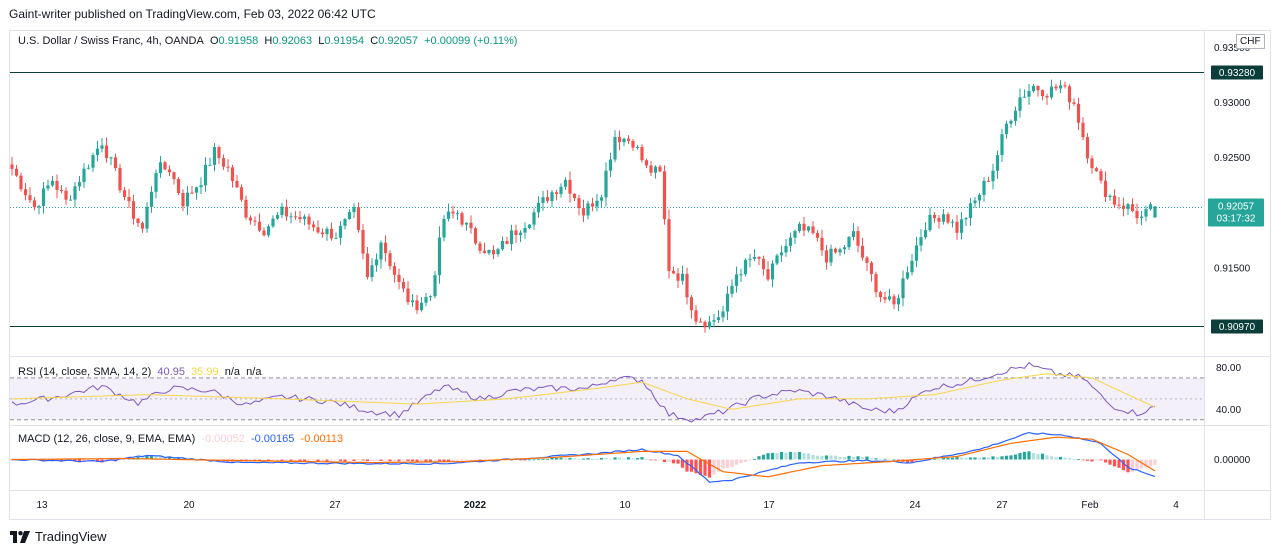 This screenshot has height=554, width=1280. I want to click on price-tick-1: 0.93000, so click(1232, 103).